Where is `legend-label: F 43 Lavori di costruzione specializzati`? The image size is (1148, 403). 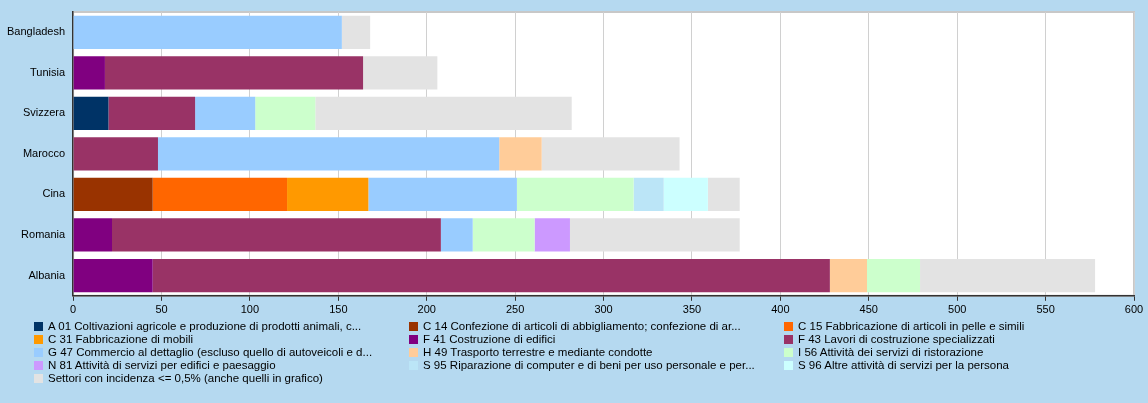 legend-label: F 43 Lavori di costruzione specializzati is located at coordinates (896, 339).